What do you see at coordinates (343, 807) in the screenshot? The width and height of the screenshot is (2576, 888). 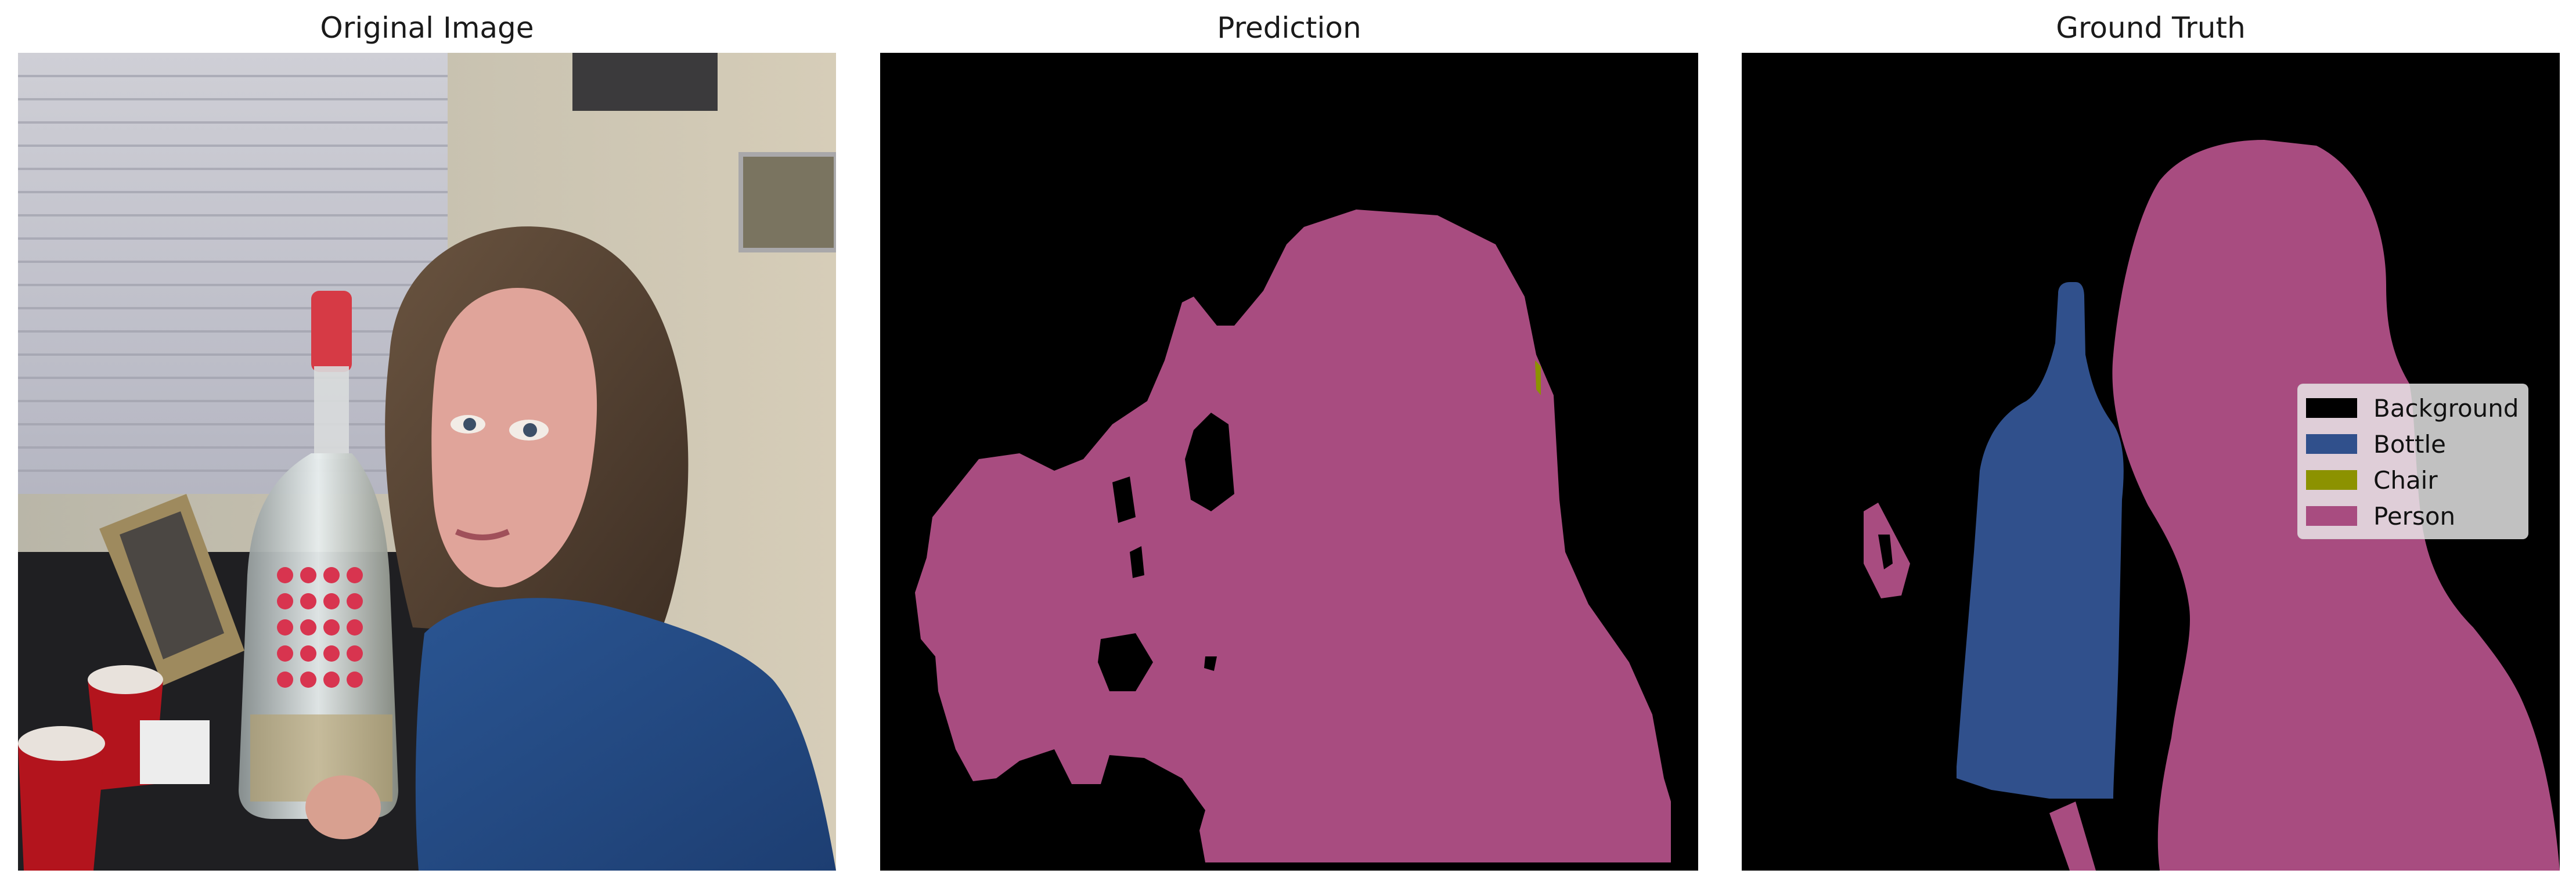 I see `hand` at bounding box center [343, 807].